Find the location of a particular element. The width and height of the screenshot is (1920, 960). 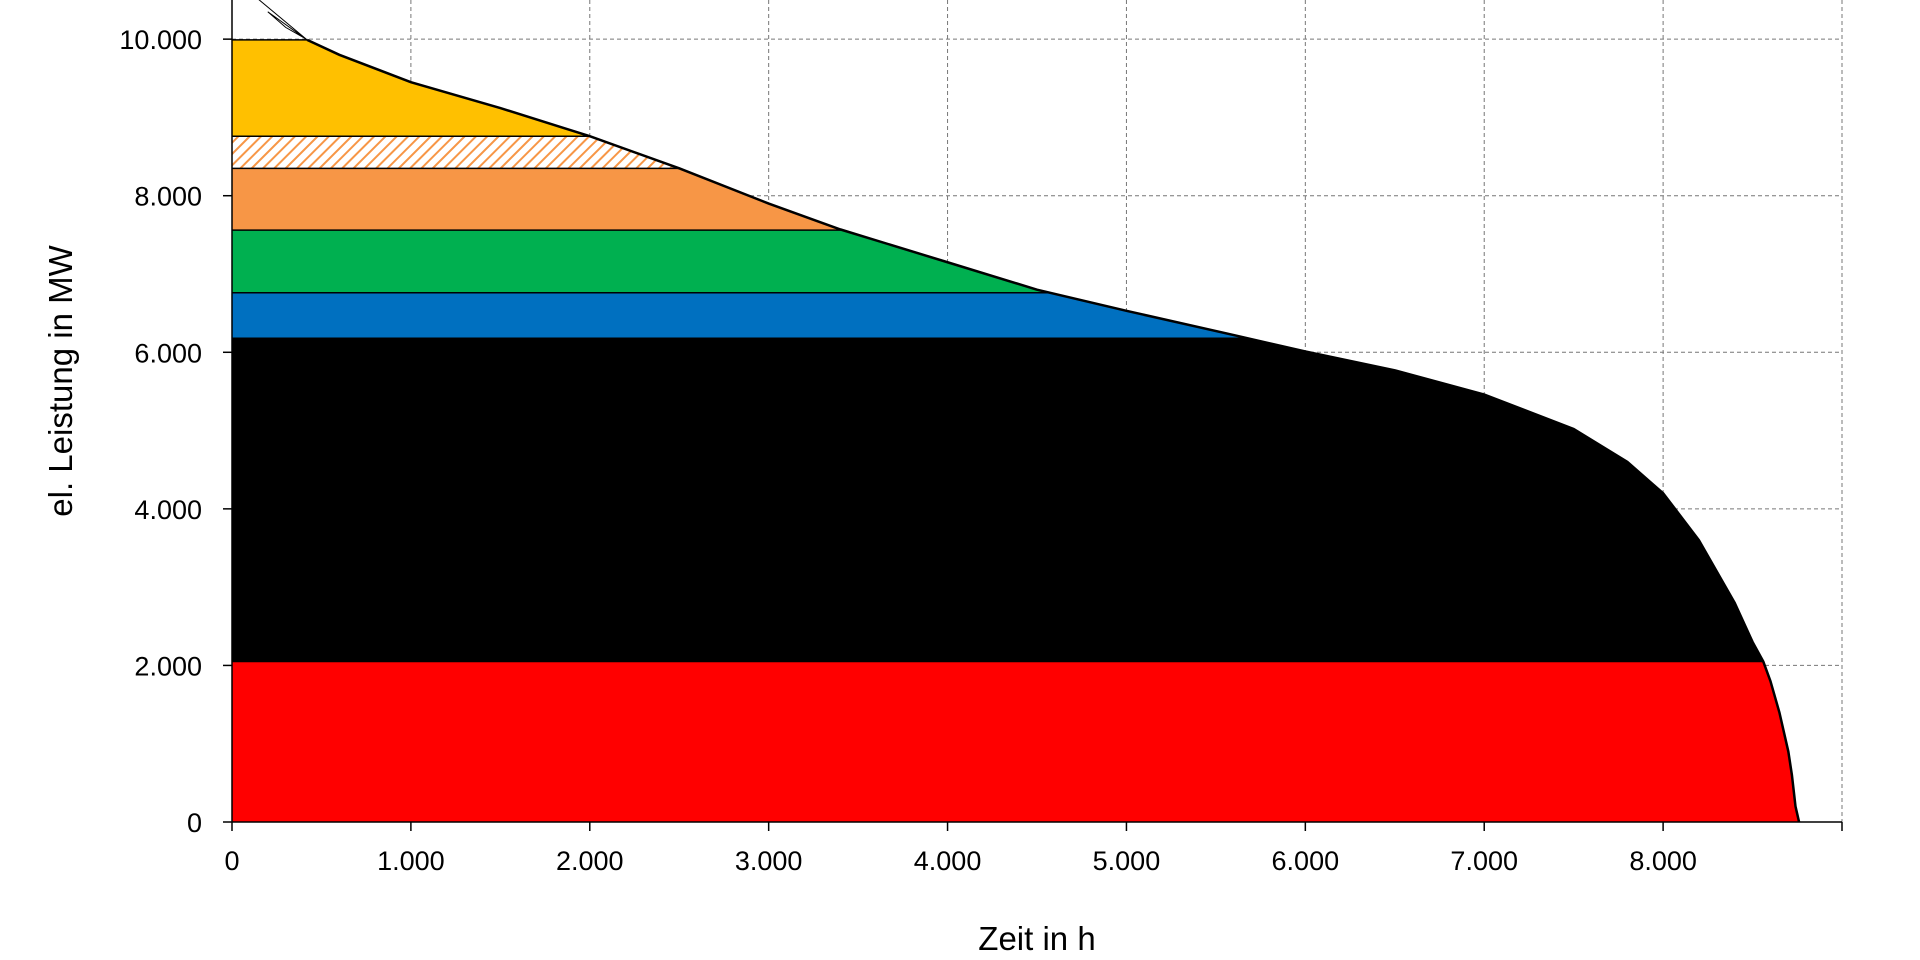

x-tick-label: 5.000 is located at coordinates (1127, 861).